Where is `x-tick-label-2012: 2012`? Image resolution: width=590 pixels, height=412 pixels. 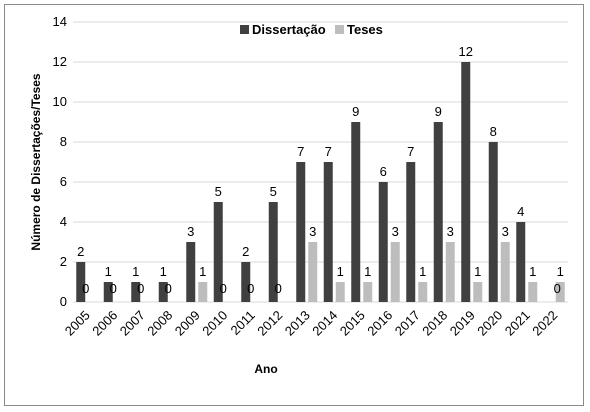 x-tick-label-2012: 2012 is located at coordinates (269, 323).